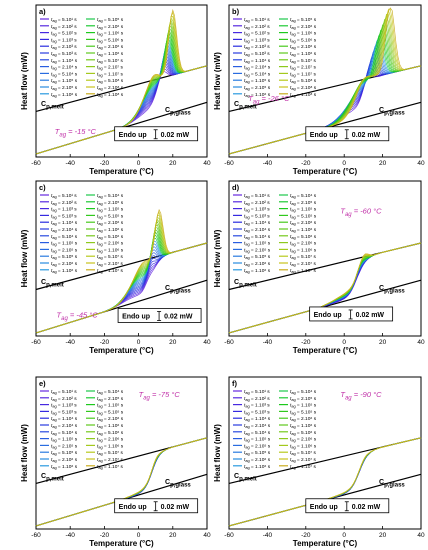  I want to click on series-line, so click(325, 288).